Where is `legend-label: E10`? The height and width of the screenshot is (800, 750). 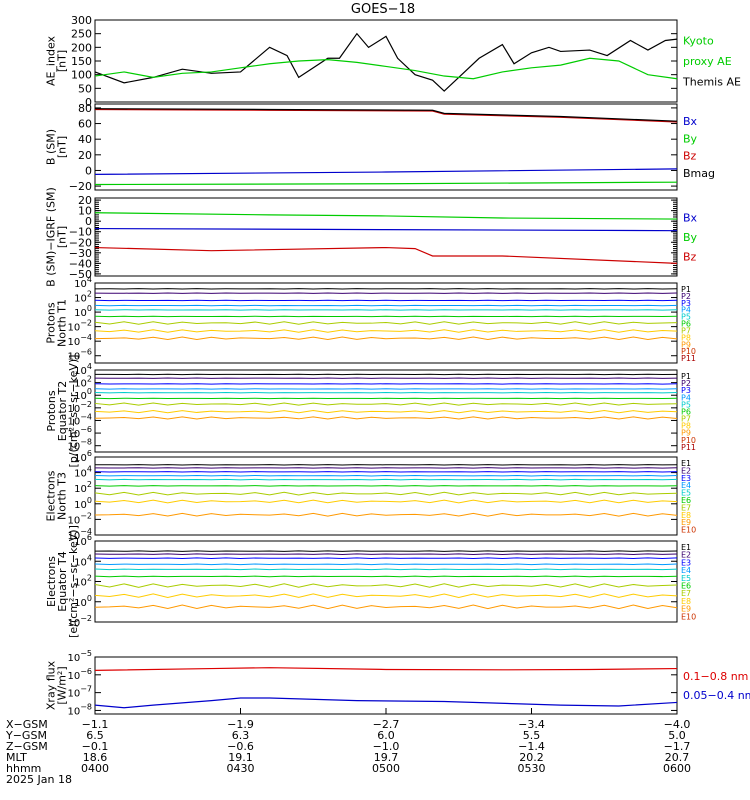
legend-label: E10 is located at coordinates (688, 616).